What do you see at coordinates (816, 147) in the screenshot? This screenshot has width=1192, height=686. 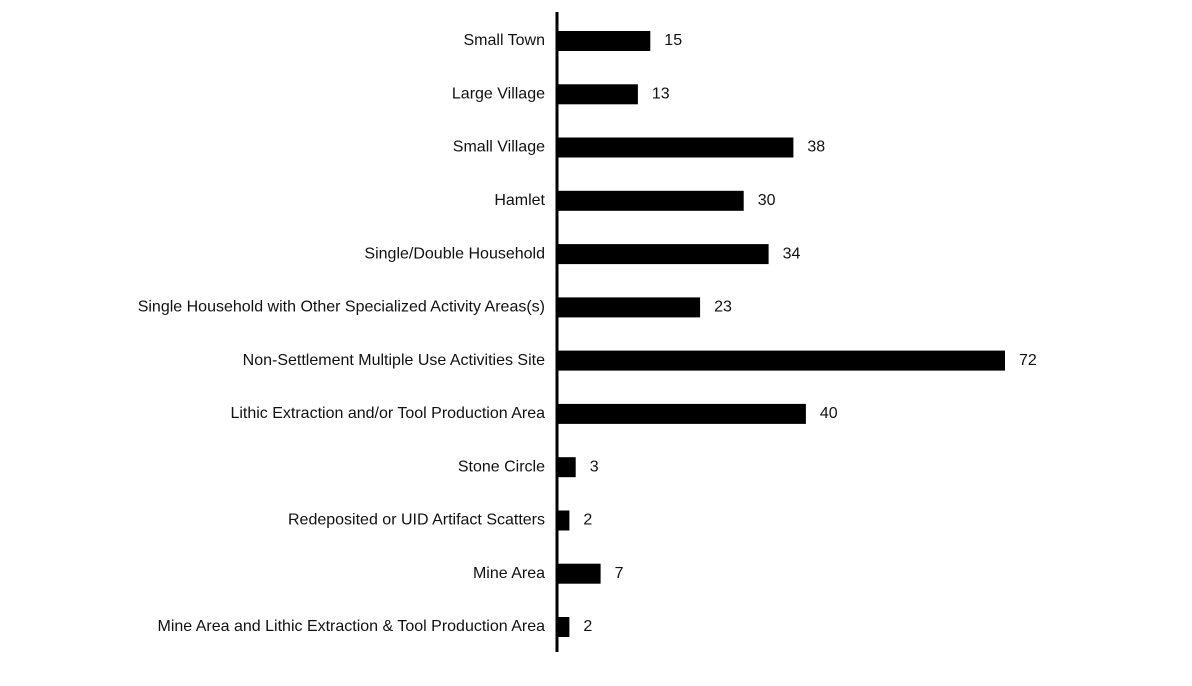 I see `value-label: 38` at bounding box center [816, 147].